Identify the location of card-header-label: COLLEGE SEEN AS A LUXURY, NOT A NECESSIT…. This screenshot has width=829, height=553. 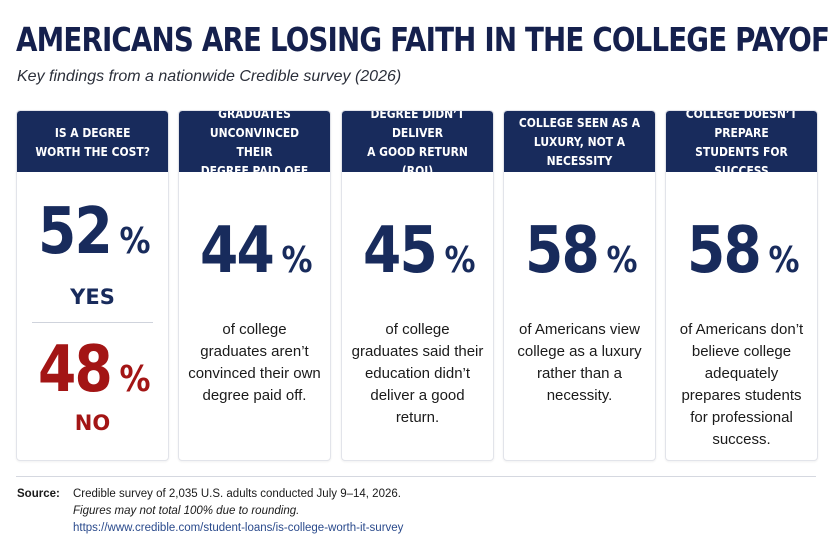
(579, 141).